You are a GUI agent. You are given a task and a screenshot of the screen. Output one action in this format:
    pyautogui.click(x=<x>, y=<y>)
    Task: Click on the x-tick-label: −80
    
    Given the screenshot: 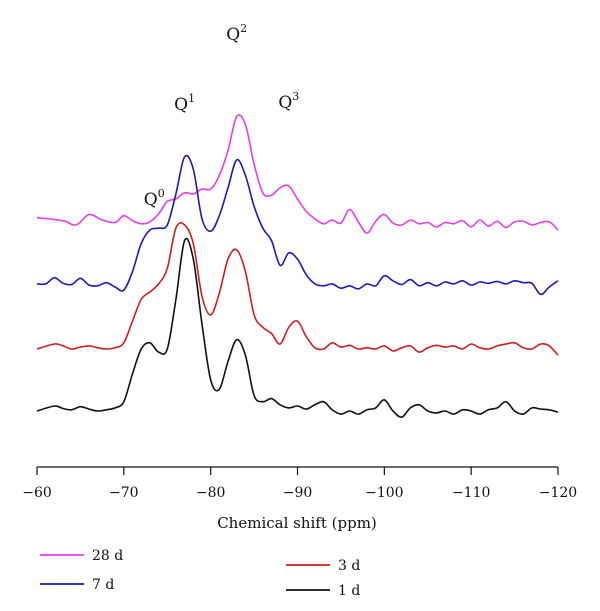 What is the action you would take?
    pyautogui.click(x=211, y=493)
    